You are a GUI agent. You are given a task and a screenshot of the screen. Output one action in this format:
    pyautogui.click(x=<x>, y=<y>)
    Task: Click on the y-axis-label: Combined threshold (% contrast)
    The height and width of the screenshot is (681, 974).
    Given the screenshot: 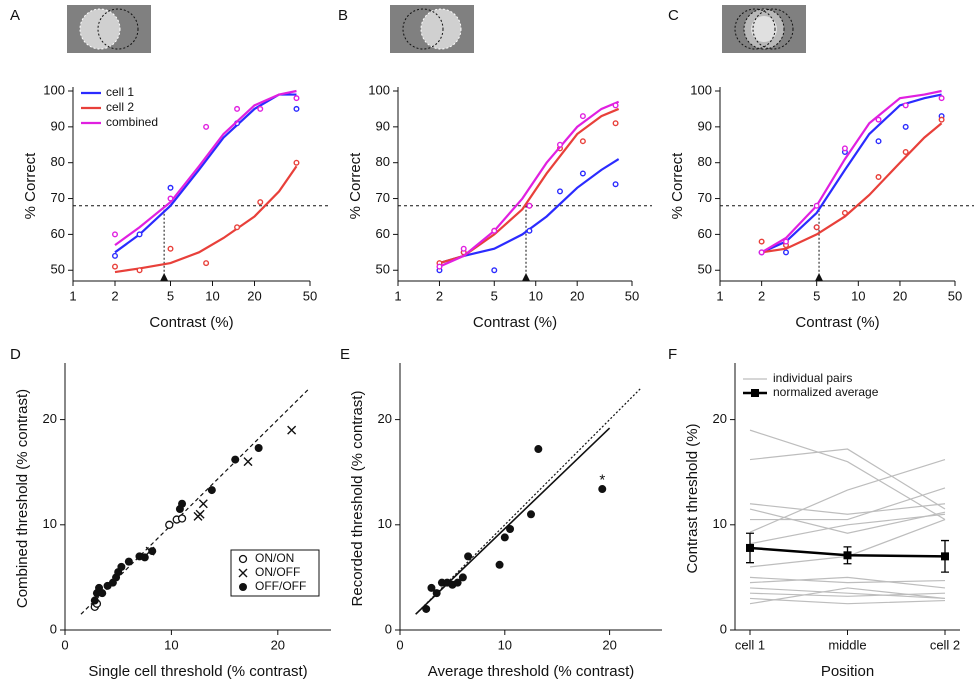 What is the action you would take?
    pyautogui.click(x=22, y=498)
    